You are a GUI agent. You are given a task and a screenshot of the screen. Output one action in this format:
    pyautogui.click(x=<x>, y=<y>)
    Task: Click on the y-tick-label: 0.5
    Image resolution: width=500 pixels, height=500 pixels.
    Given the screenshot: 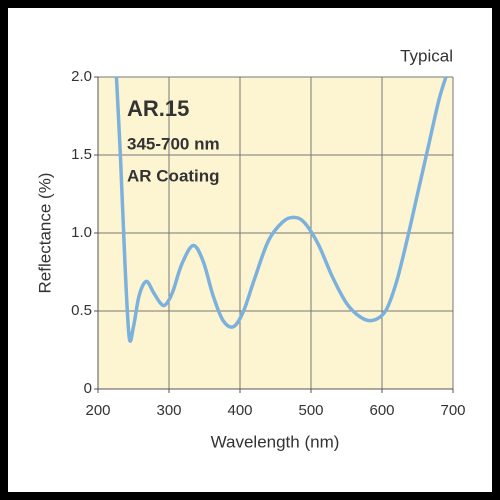 What is the action you would take?
    pyautogui.click(x=81, y=310)
    